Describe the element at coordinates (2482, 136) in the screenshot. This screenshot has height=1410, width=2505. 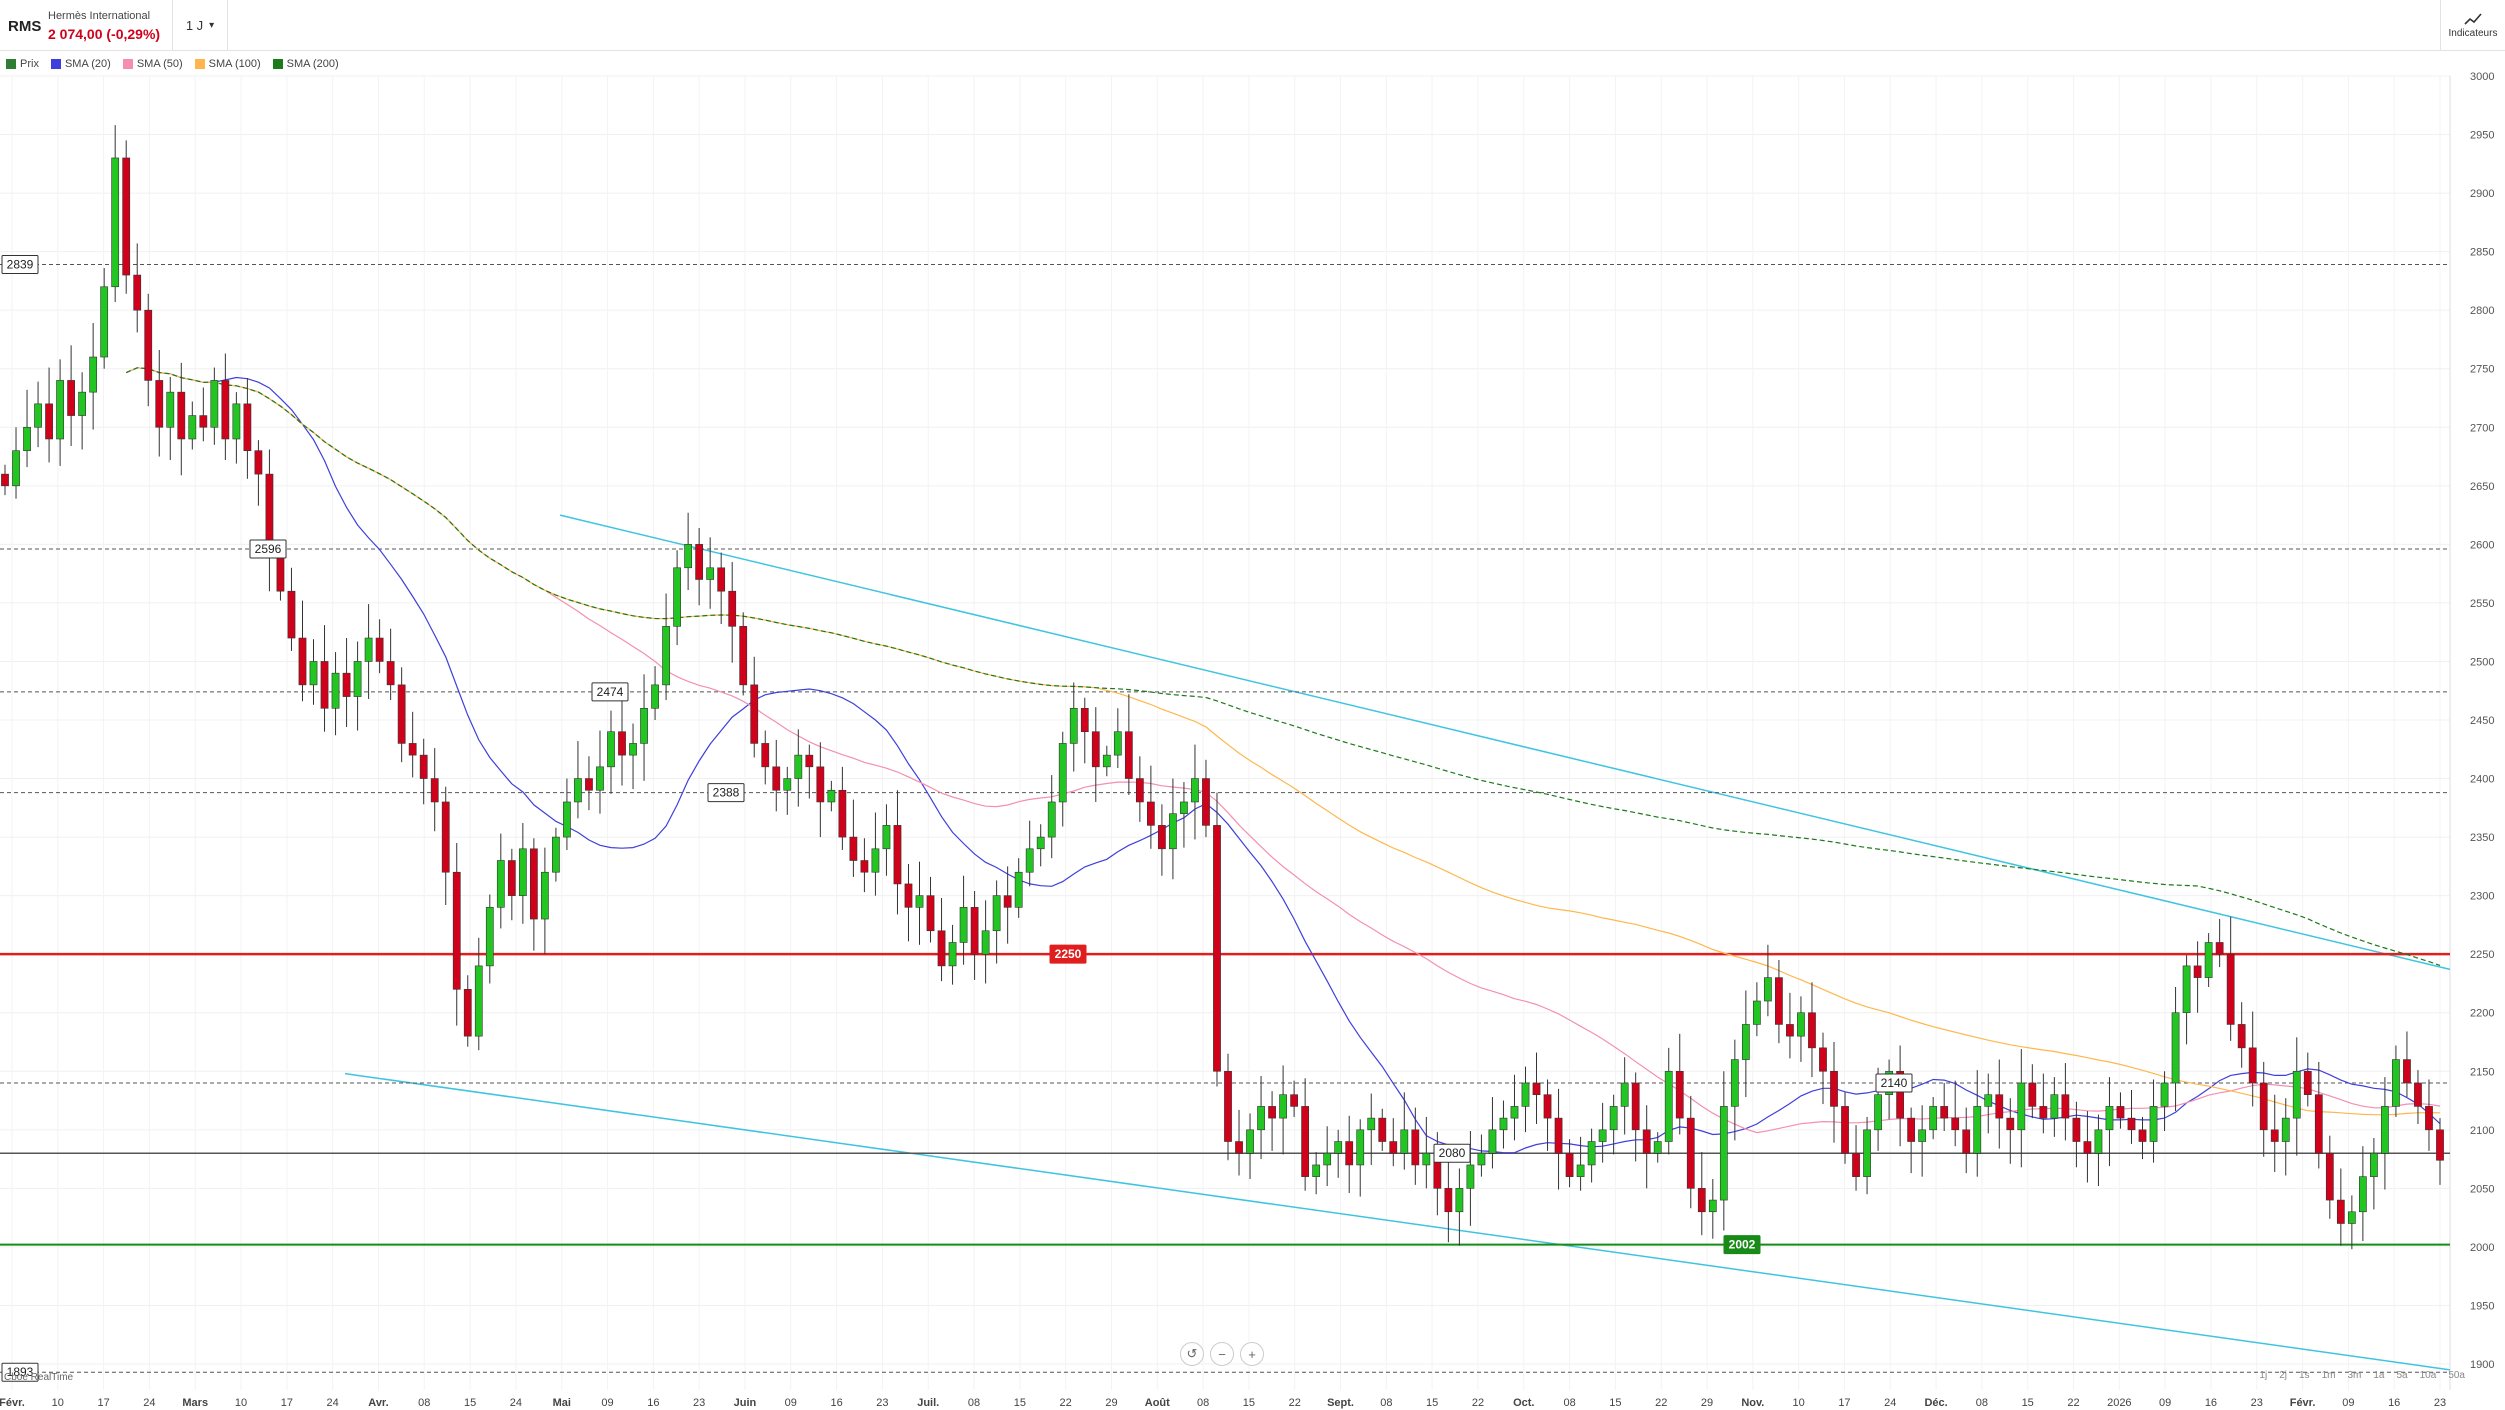
I see `y-tick-label: 2950` at that location.